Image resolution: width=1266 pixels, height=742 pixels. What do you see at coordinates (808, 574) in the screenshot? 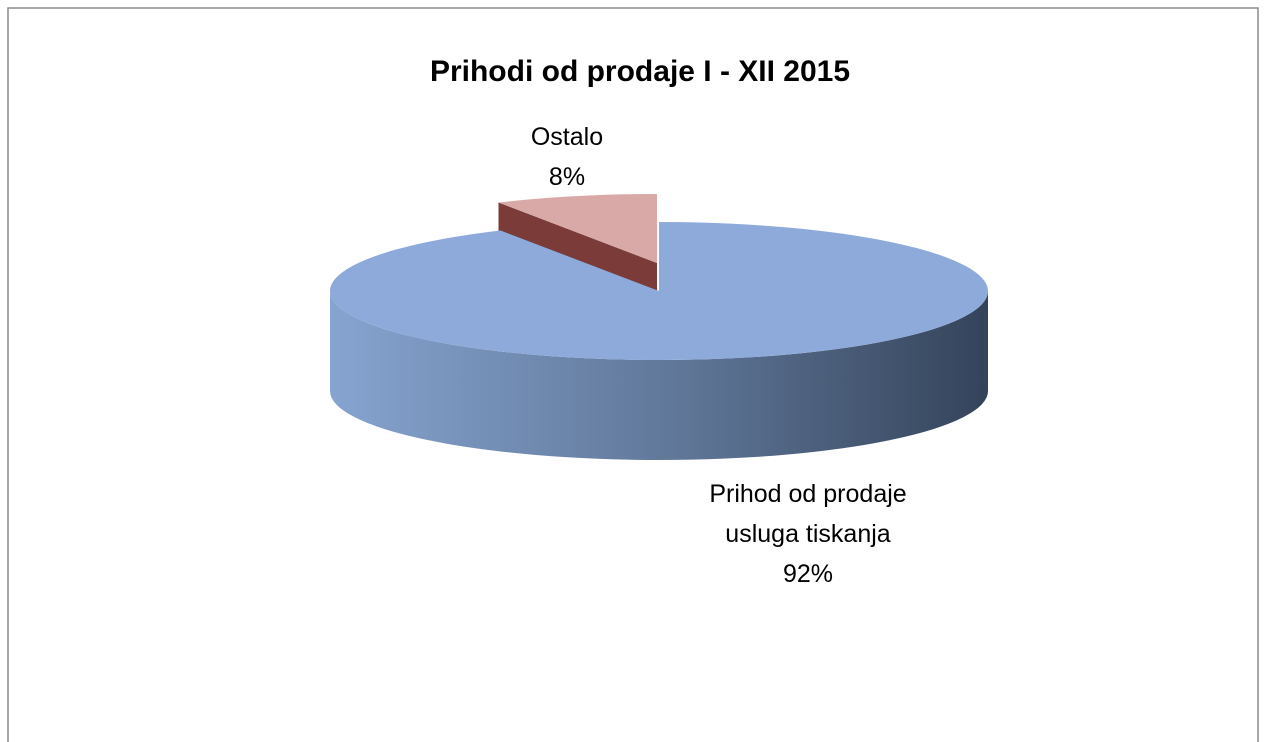
I see `value-label: 92%` at bounding box center [808, 574].